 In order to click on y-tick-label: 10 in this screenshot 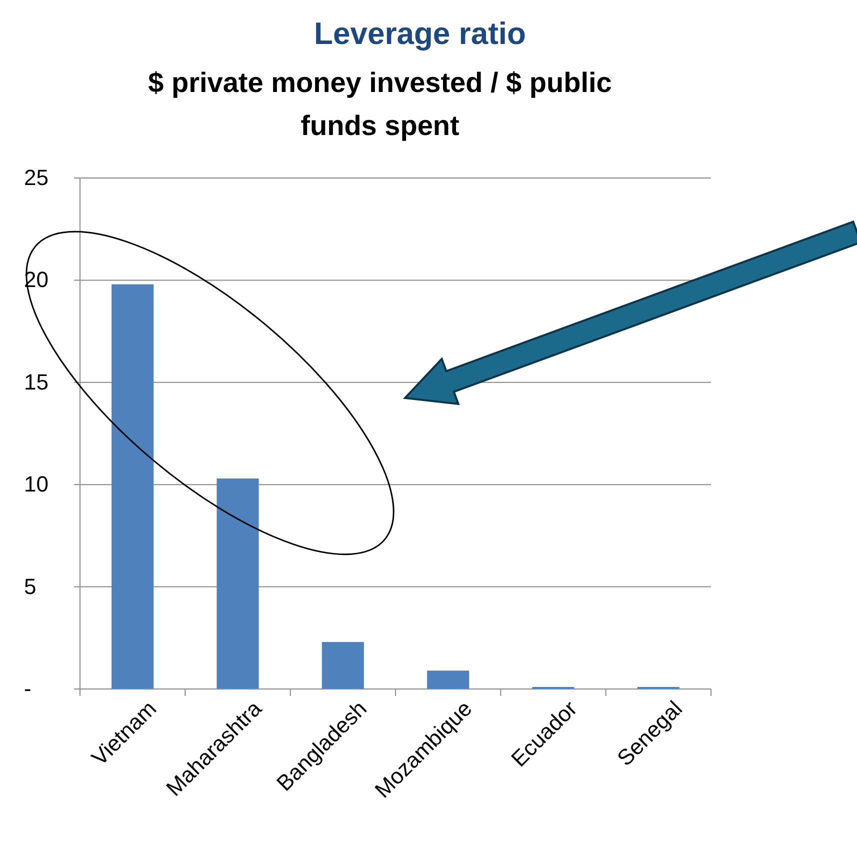, I will do `click(36, 484)`.